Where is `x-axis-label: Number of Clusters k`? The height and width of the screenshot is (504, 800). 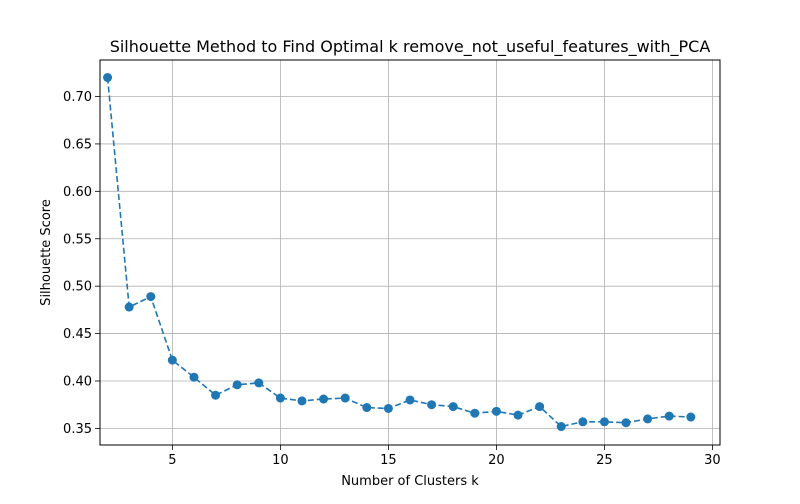 x-axis-label: Number of Clusters k is located at coordinates (410, 481).